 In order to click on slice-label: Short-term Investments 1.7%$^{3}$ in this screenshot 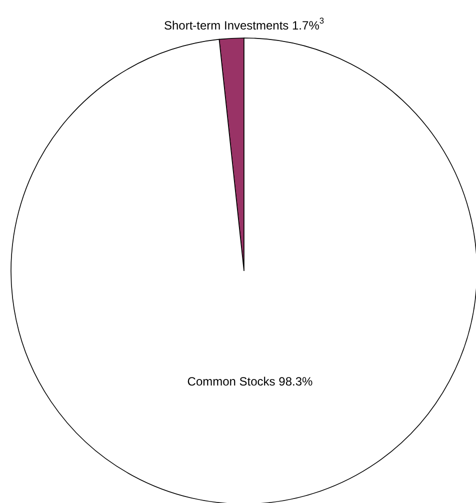, I will do `click(244, 24)`.